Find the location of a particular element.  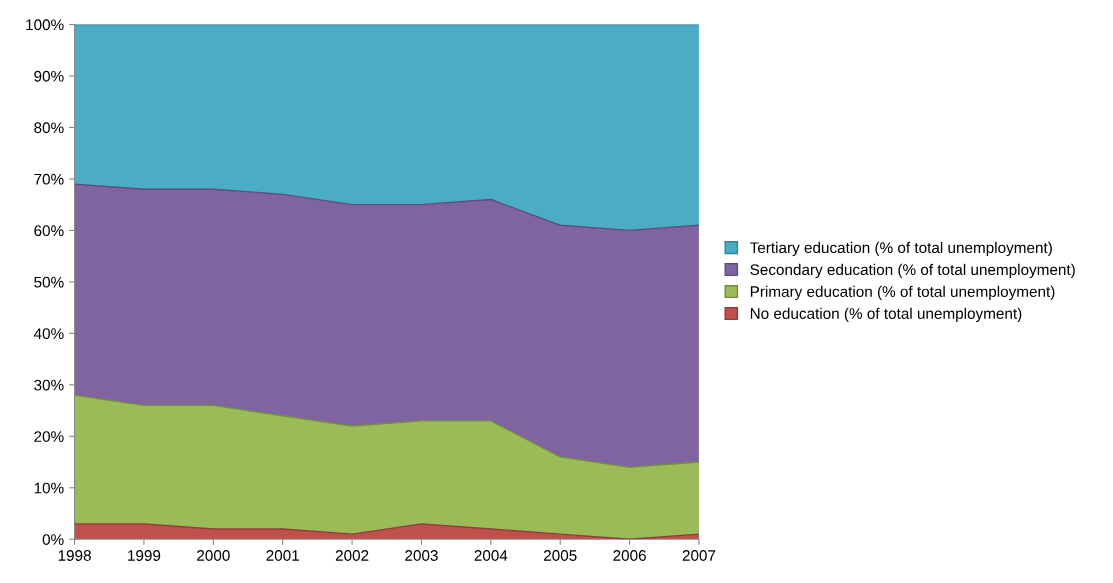

x-tick-label: 2007 is located at coordinates (699, 555).